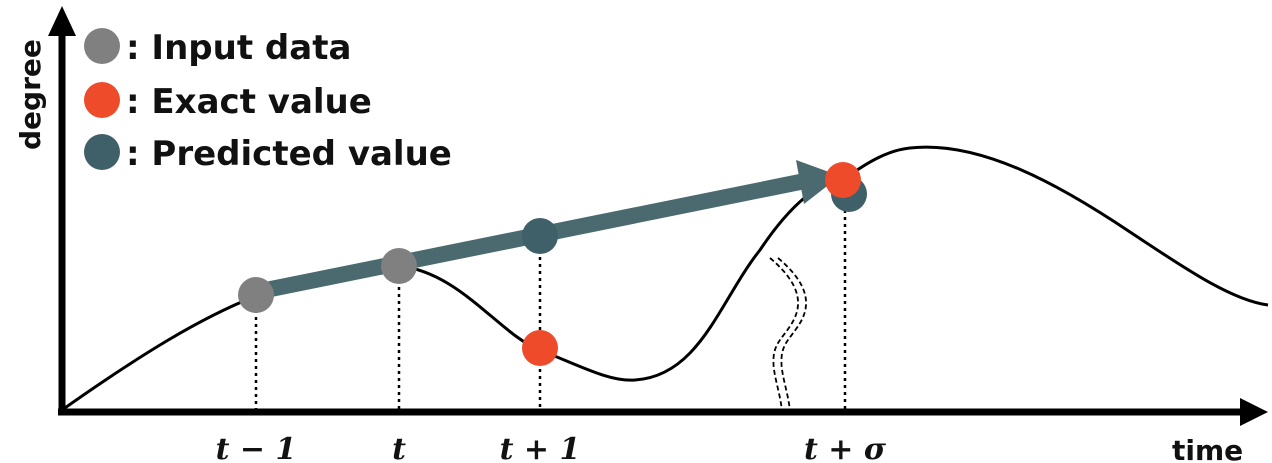 The image size is (1272, 463). Describe the element at coordinates (238, 48) in the screenshot. I see `legend-label-input: : Input data` at that location.